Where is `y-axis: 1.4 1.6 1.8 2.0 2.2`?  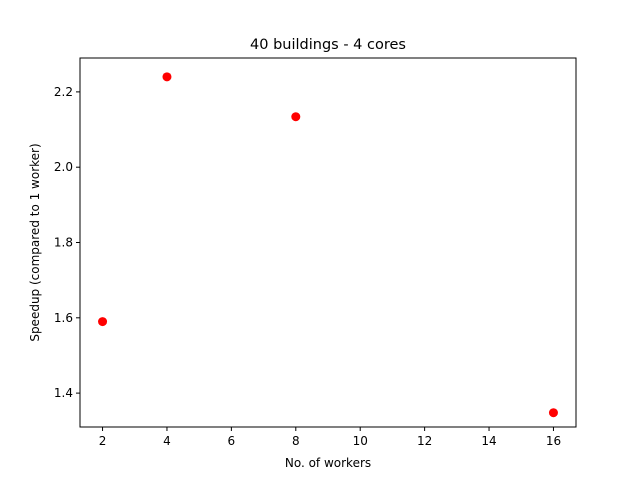 y-axis: 1.4 1.6 1.8 2.0 2.2 is located at coordinates (67, 242).